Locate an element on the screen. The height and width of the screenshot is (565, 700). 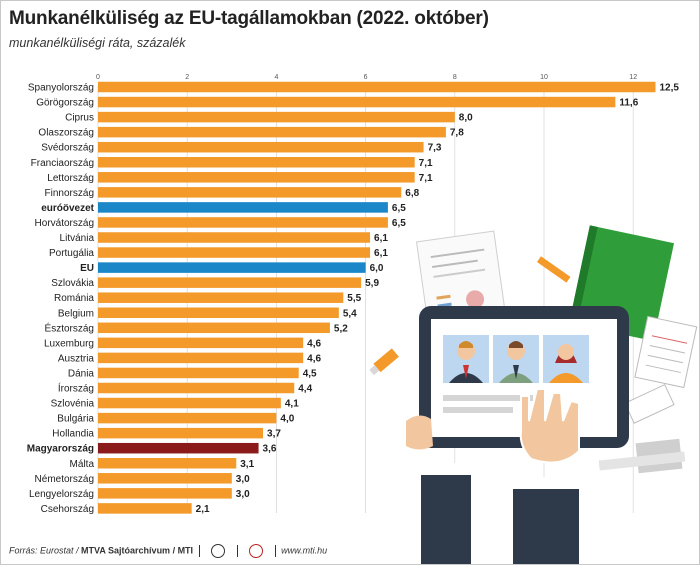
archive-text: MTVA Sajtóarchívum / MTI is located at coordinates (137, 550).